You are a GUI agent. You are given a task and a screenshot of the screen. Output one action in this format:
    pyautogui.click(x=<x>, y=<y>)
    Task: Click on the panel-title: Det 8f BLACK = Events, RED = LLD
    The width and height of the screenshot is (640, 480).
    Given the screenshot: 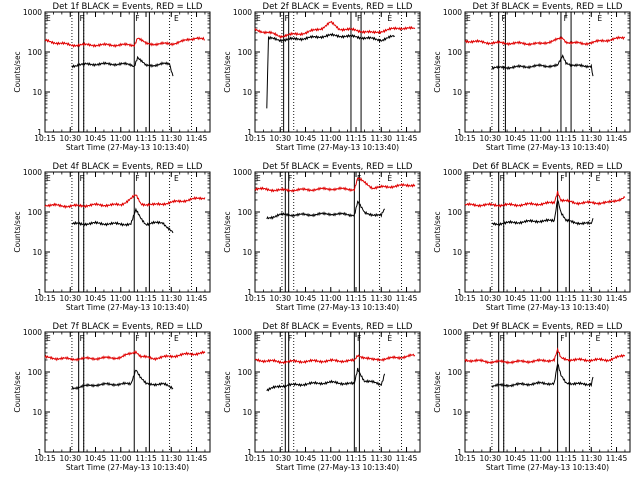 What is the action you would take?
    pyautogui.click(x=338, y=327)
    